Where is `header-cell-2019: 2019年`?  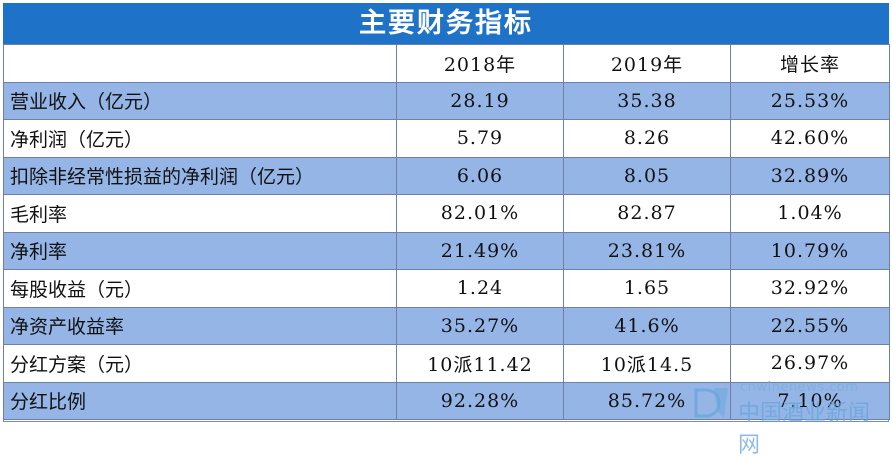 header-cell-2019: 2019年 is located at coordinates (647, 63).